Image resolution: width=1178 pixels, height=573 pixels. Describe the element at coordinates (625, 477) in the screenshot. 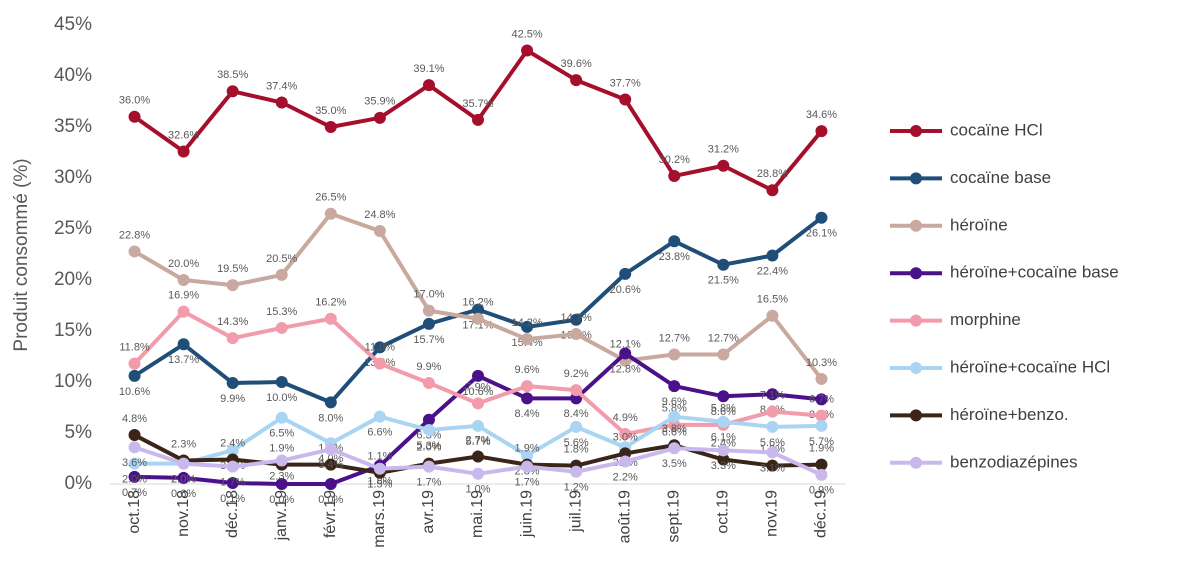

I see `data-label: 2.2%` at that location.